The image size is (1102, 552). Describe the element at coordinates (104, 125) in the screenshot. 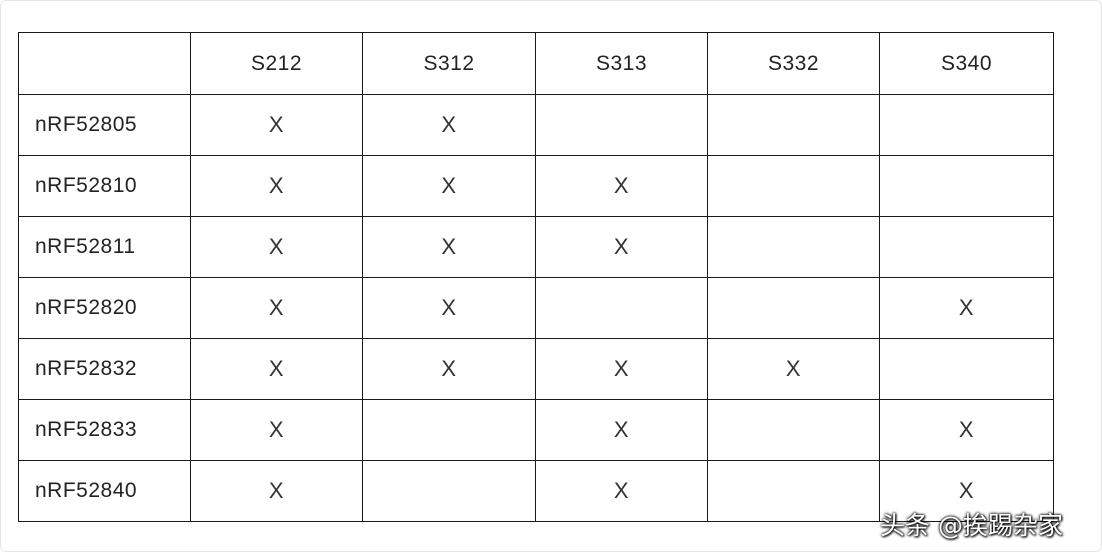

I see `row-label: nRF52805` at that location.